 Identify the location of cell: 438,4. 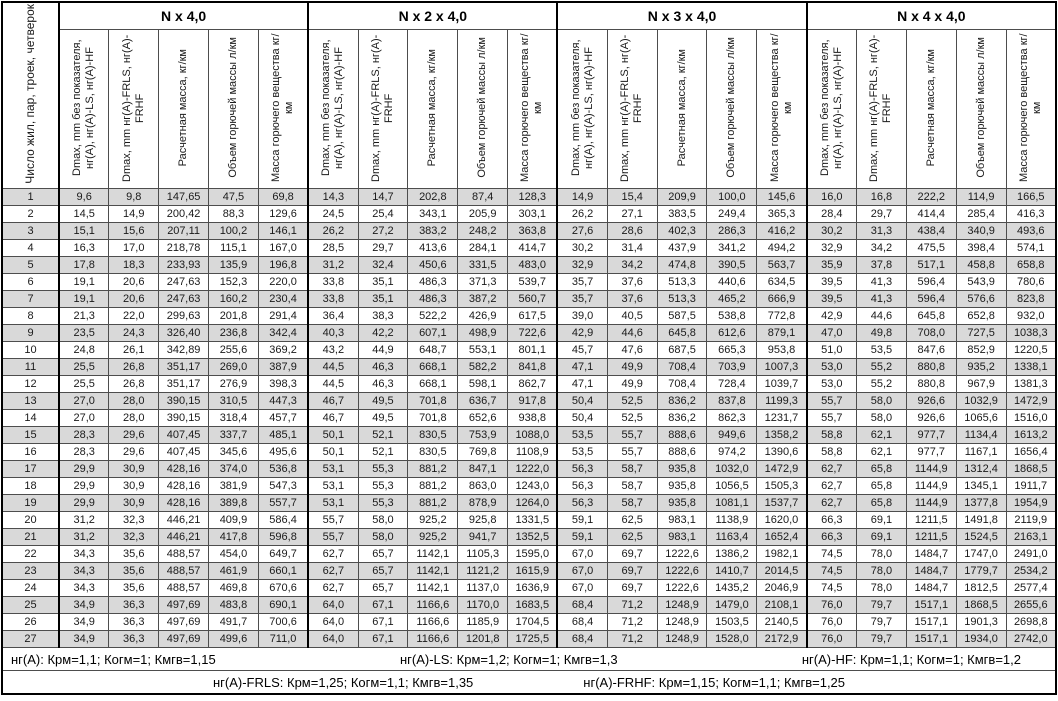
(931, 231).